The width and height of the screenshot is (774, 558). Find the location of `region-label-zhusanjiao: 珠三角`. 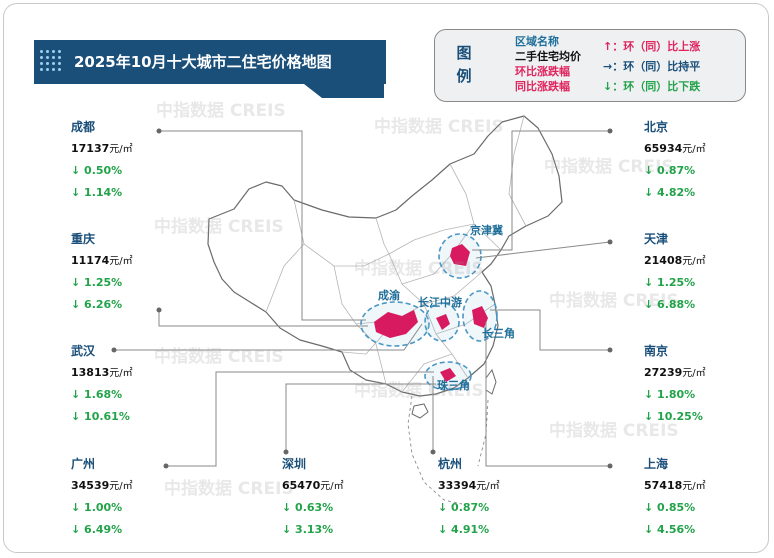

region-label-zhusanjiao: 珠三角 is located at coordinates (453, 385).